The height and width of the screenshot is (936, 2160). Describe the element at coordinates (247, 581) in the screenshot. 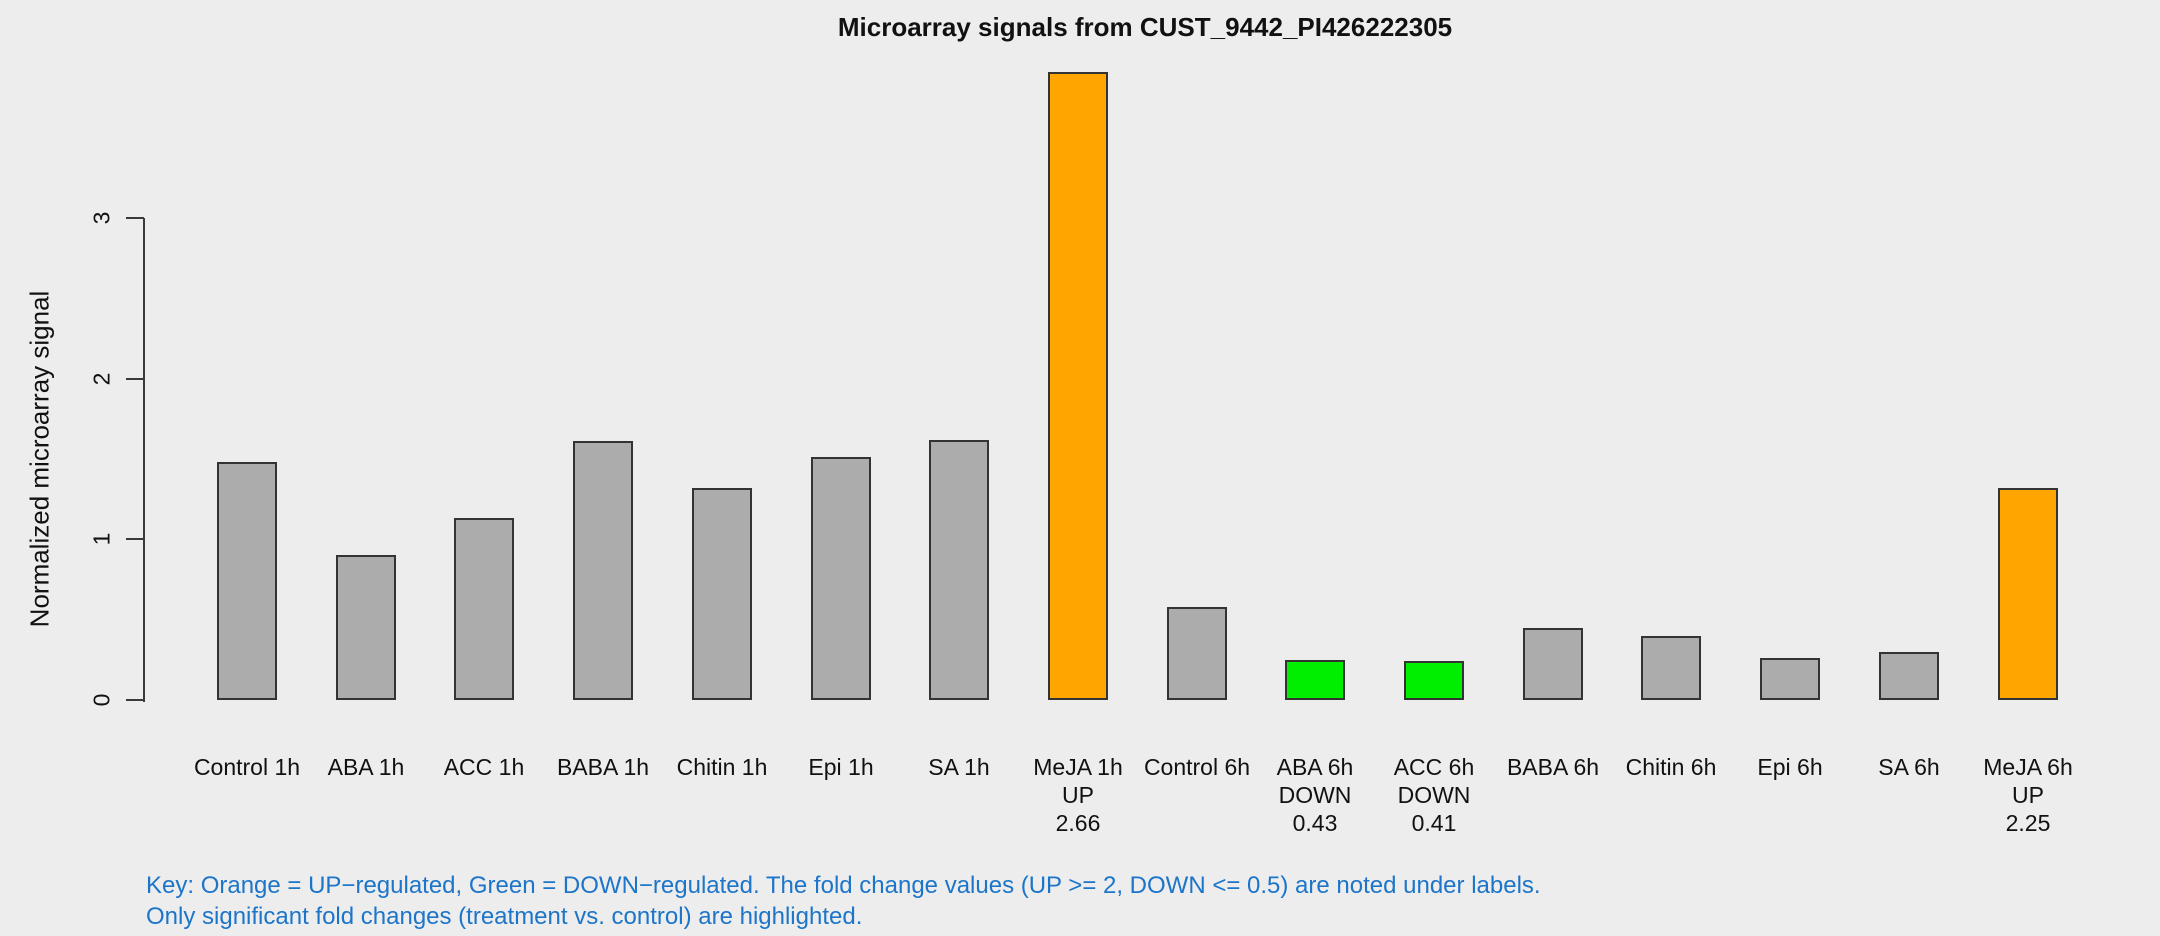

I see `bar-control-1h` at that location.